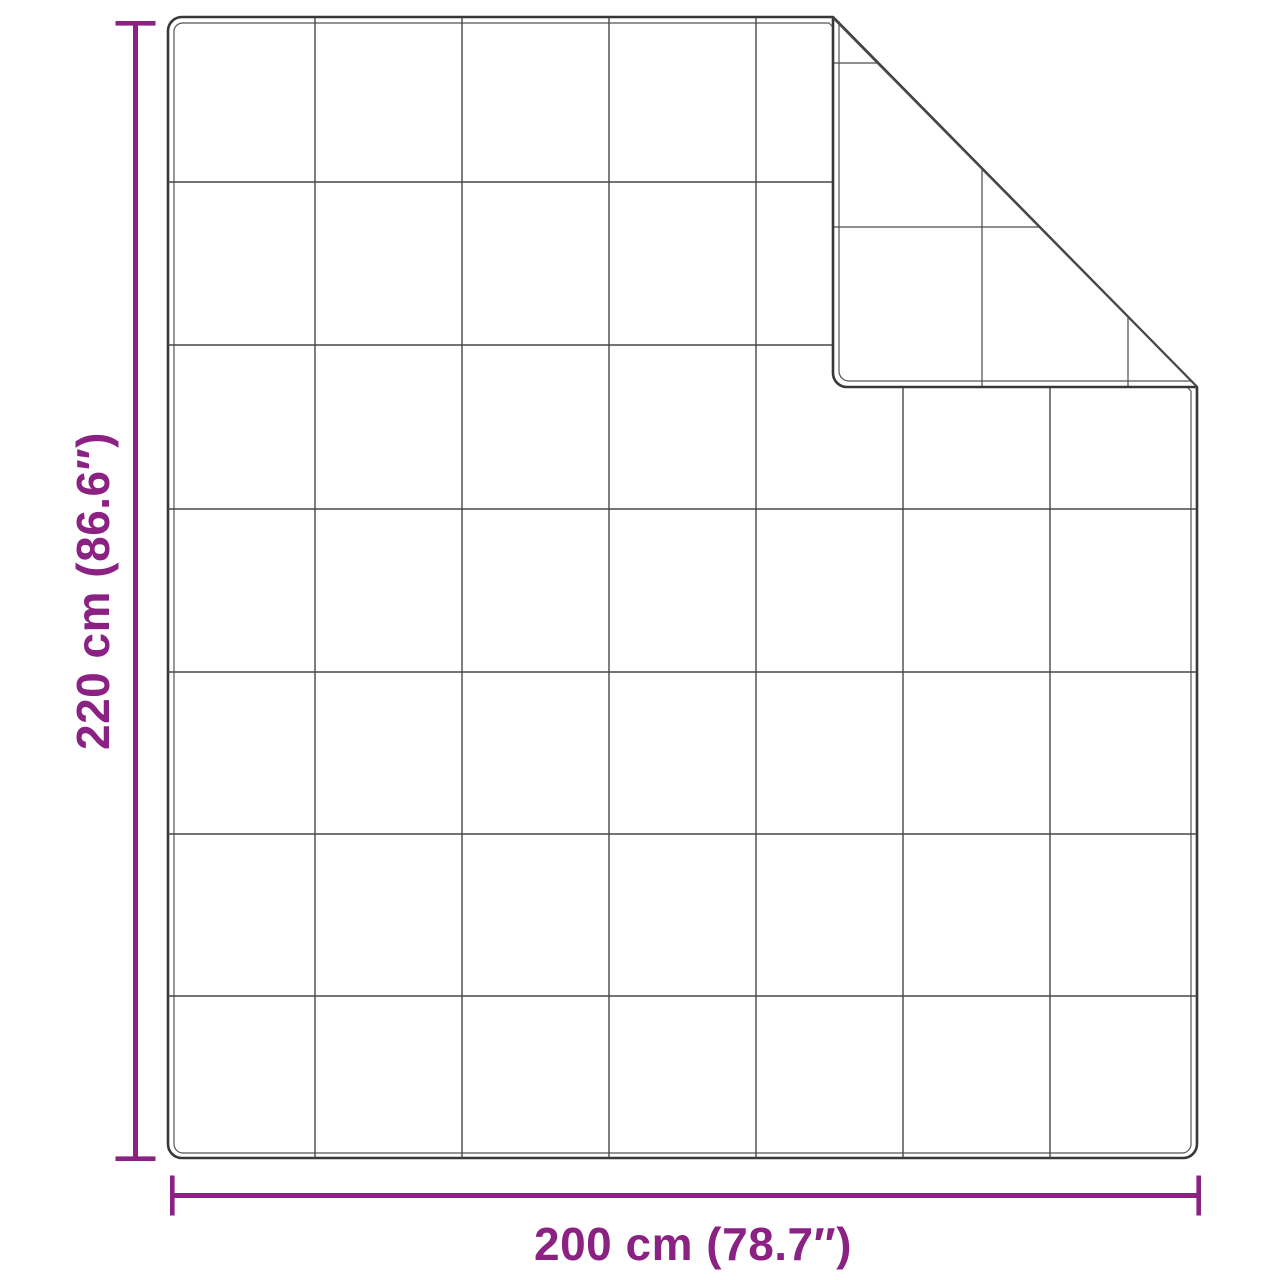 The width and height of the screenshot is (1280, 1280). I want to click on height-dimension: 220 cm (86.6″), so click(111, 591).